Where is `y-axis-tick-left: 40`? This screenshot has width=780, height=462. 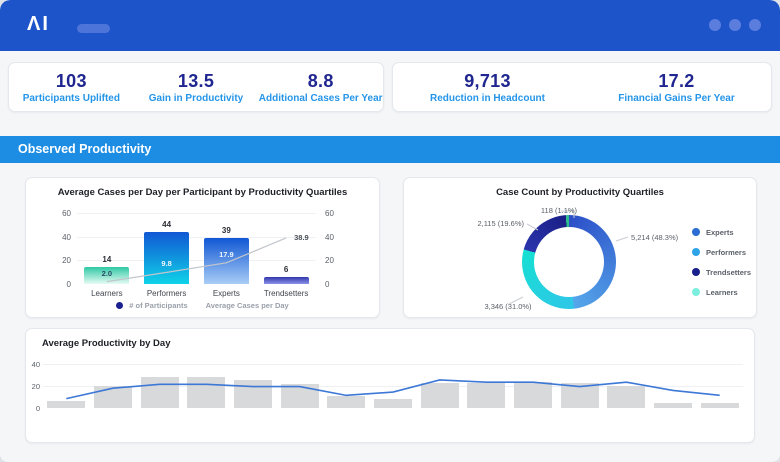 y-axis-tick-left: 40 is located at coordinates (66, 237).